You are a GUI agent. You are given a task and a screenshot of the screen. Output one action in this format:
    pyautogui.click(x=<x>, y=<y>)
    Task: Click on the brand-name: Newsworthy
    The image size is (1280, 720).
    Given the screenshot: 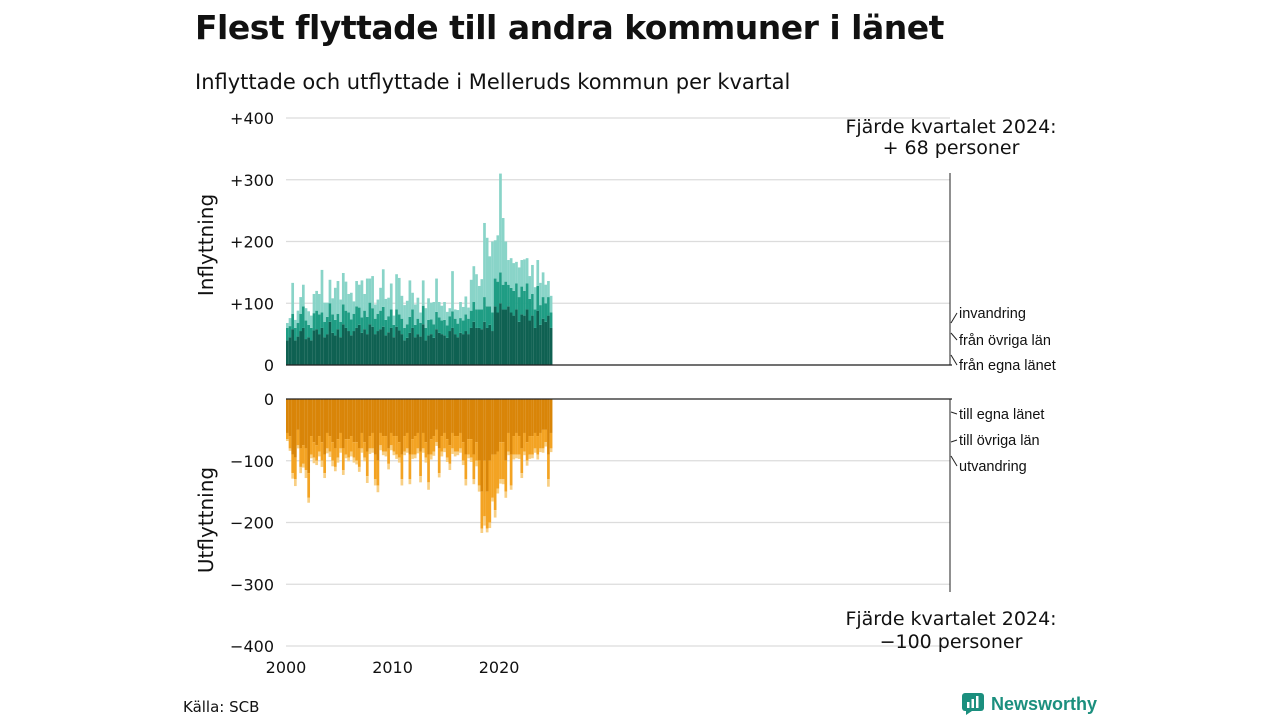 What is the action you would take?
    pyautogui.click(x=1044, y=703)
    